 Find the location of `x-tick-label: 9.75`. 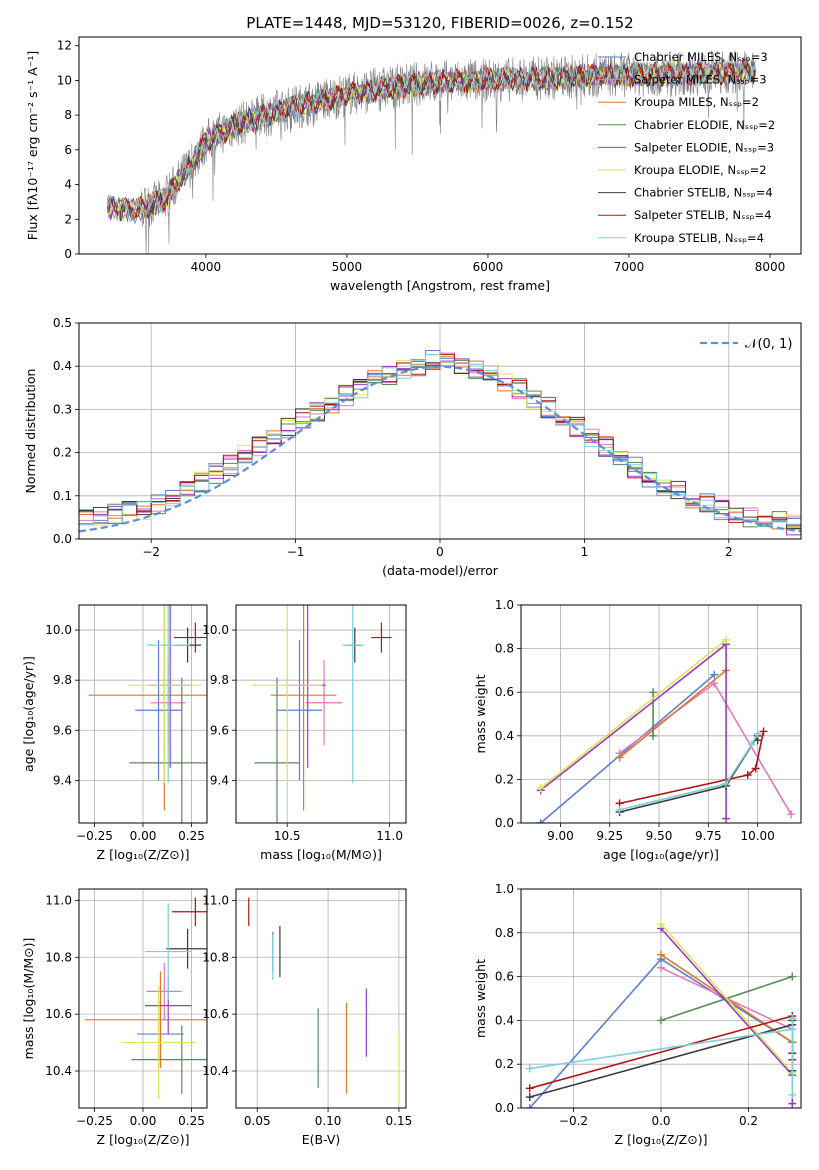

x-tick-label: 9.75 is located at coordinates (708, 836).